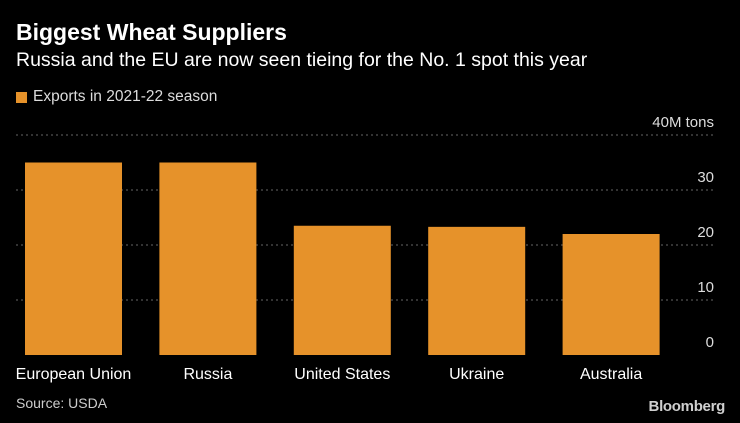 Image resolution: width=740 pixels, height=423 pixels. What do you see at coordinates (62, 403) in the screenshot?
I see `source-note: Source: USDA` at bounding box center [62, 403].